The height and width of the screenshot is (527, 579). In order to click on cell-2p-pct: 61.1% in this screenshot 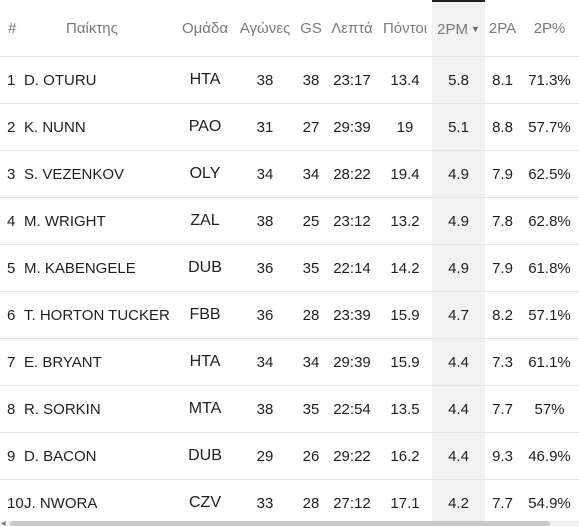, I will do `click(549, 362)`.